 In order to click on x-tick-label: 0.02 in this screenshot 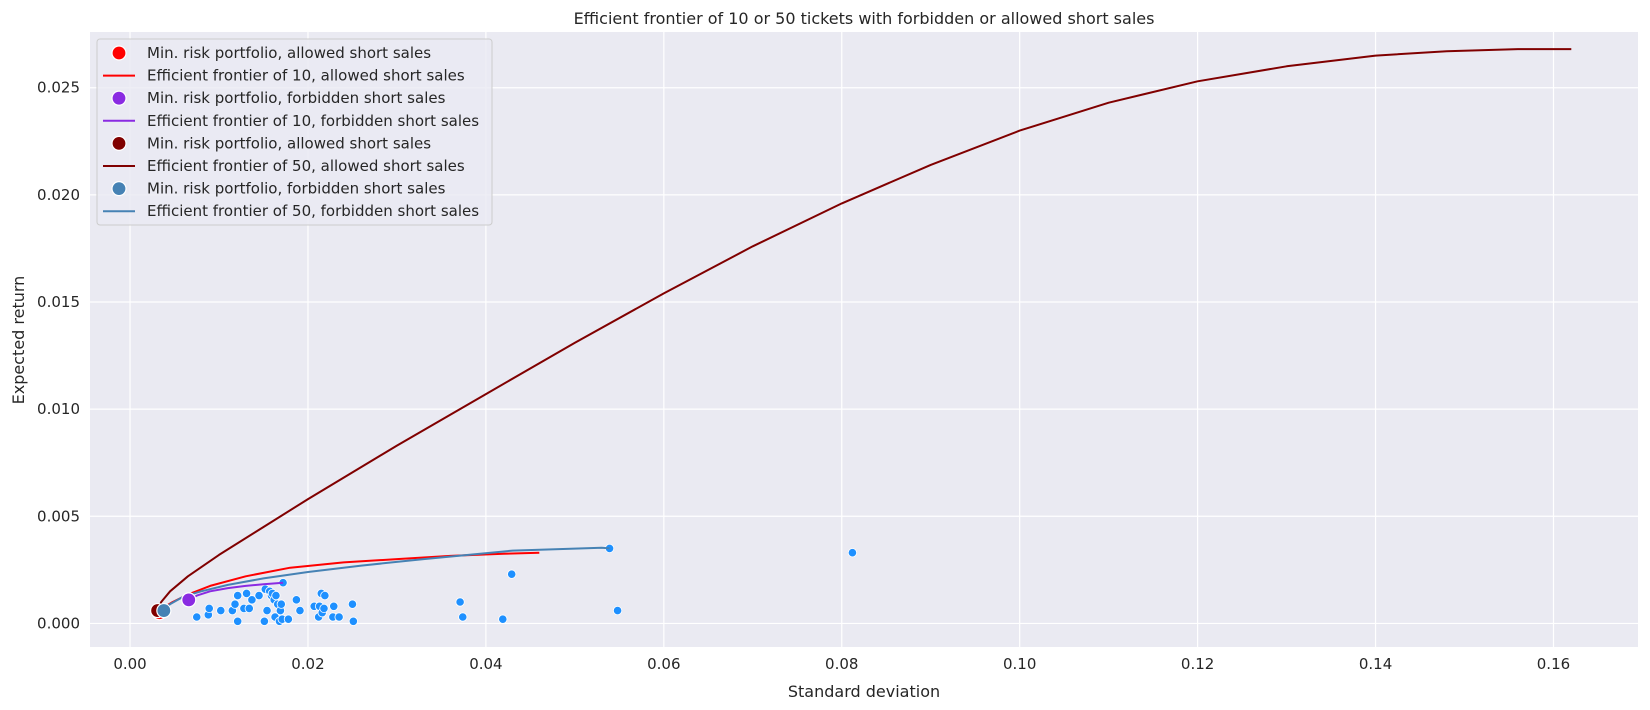, I will do `click(307, 664)`.